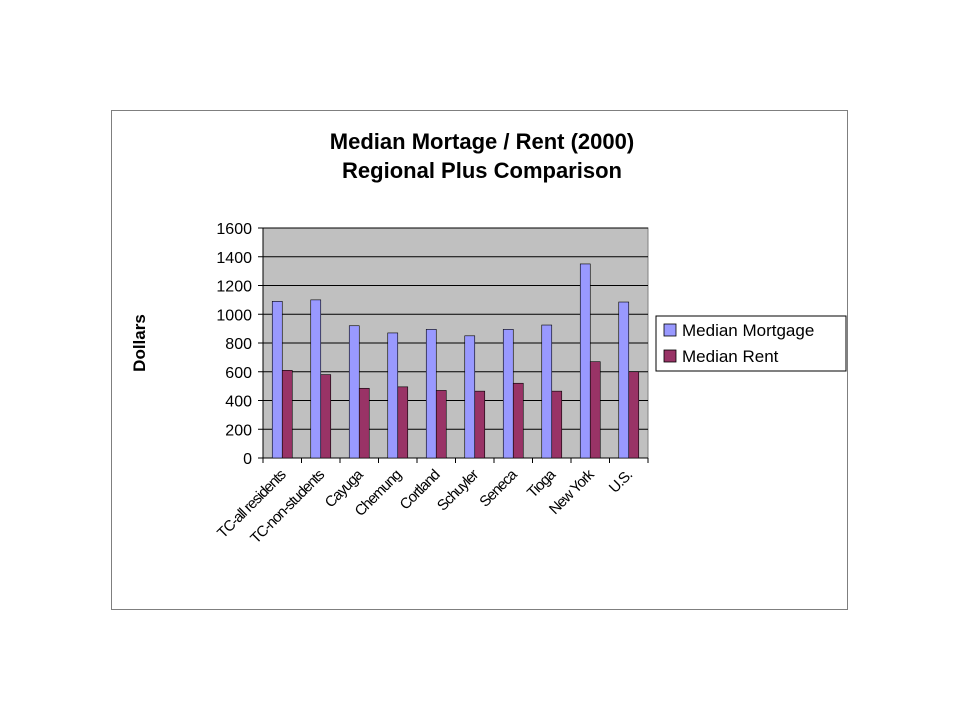 The image size is (960, 720). Describe the element at coordinates (238, 344) in the screenshot. I see `y-tick-label: 800` at that location.